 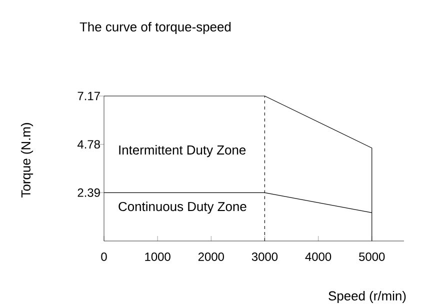 What do you see at coordinates (88, 144) in the screenshot?
I see `y-tick-label: 4.78` at bounding box center [88, 144].